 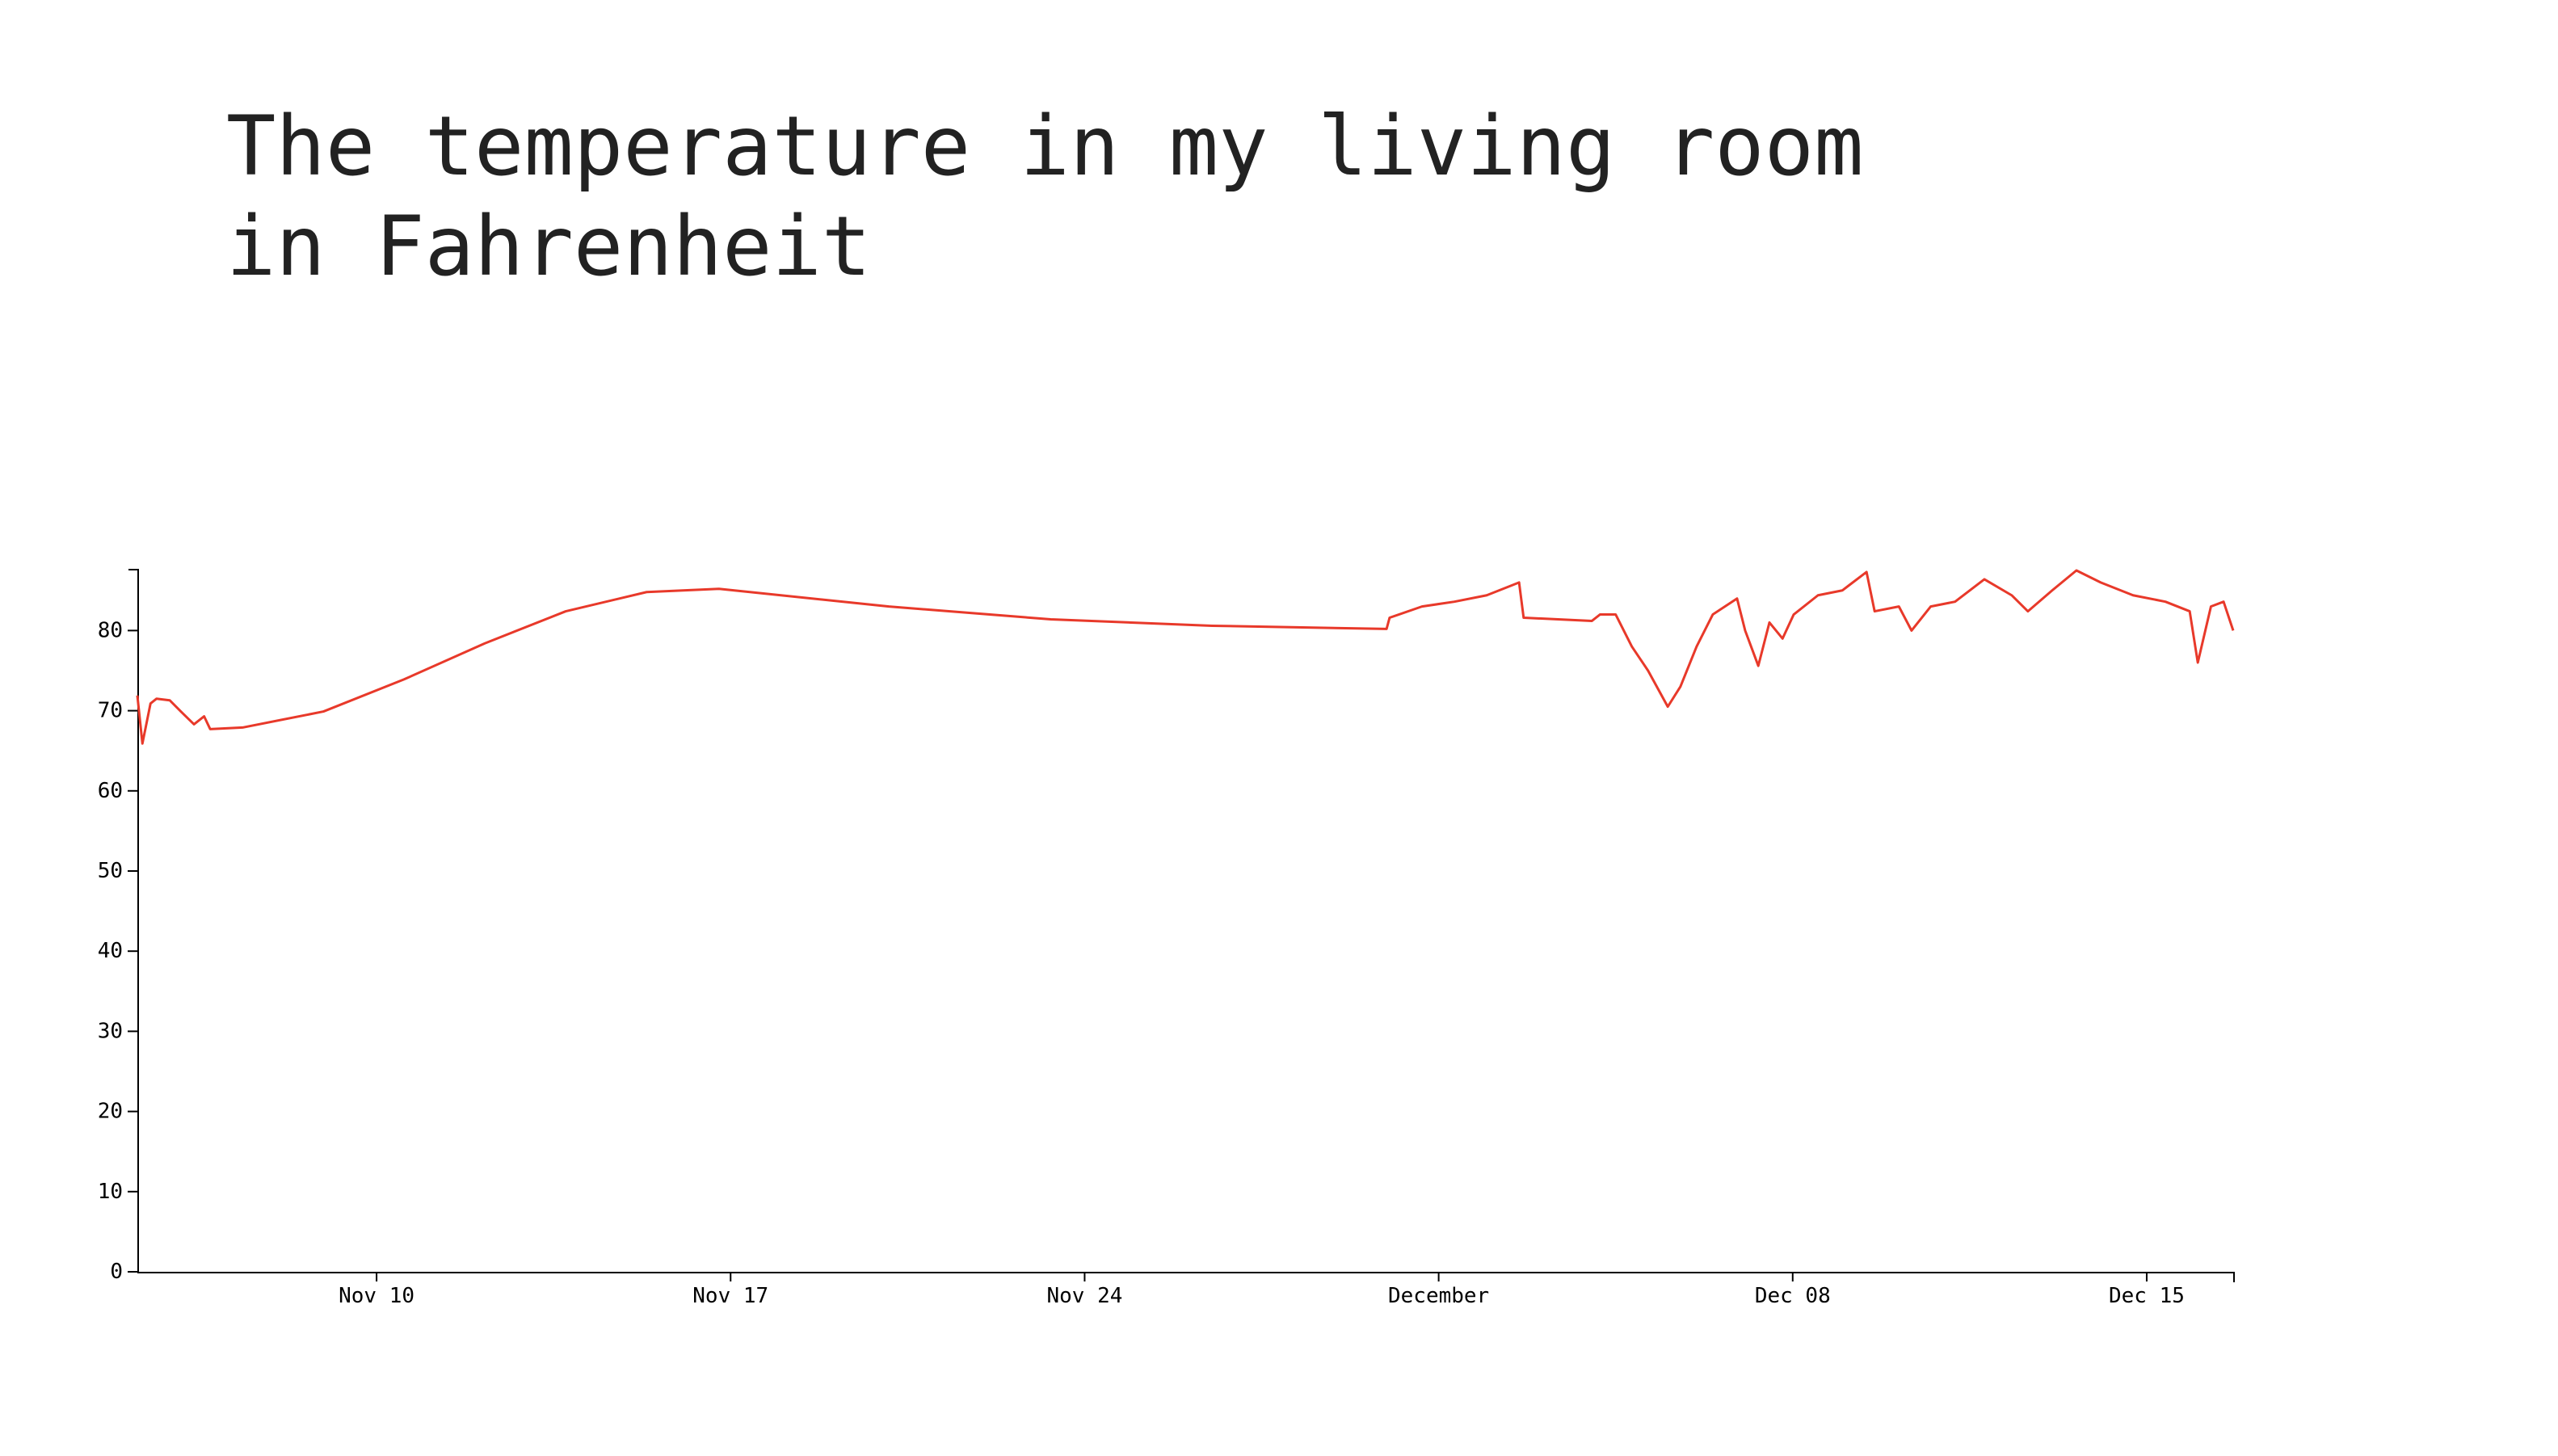 What do you see at coordinates (117, 1272) in the screenshot?
I see `y-tick-label: 0` at bounding box center [117, 1272].